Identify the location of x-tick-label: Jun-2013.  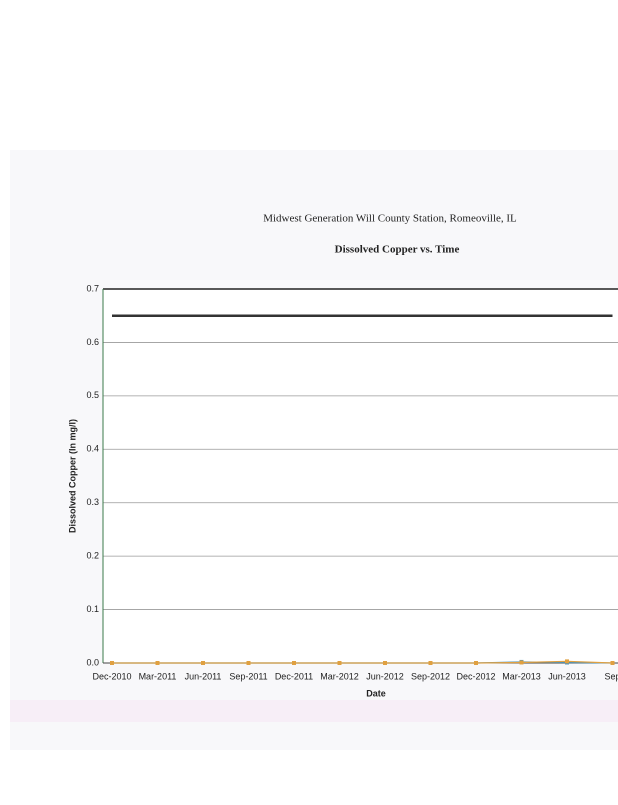
(567, 676).